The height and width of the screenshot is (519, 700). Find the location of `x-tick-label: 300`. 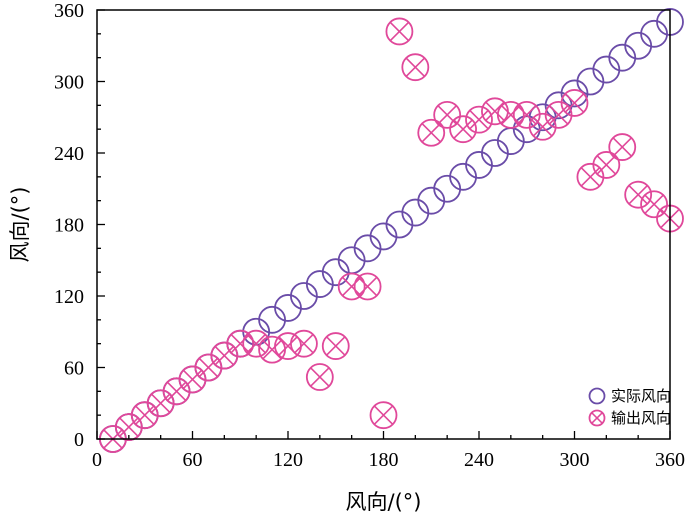

x-tick-label: 300 is located at coordinates (575, 460).